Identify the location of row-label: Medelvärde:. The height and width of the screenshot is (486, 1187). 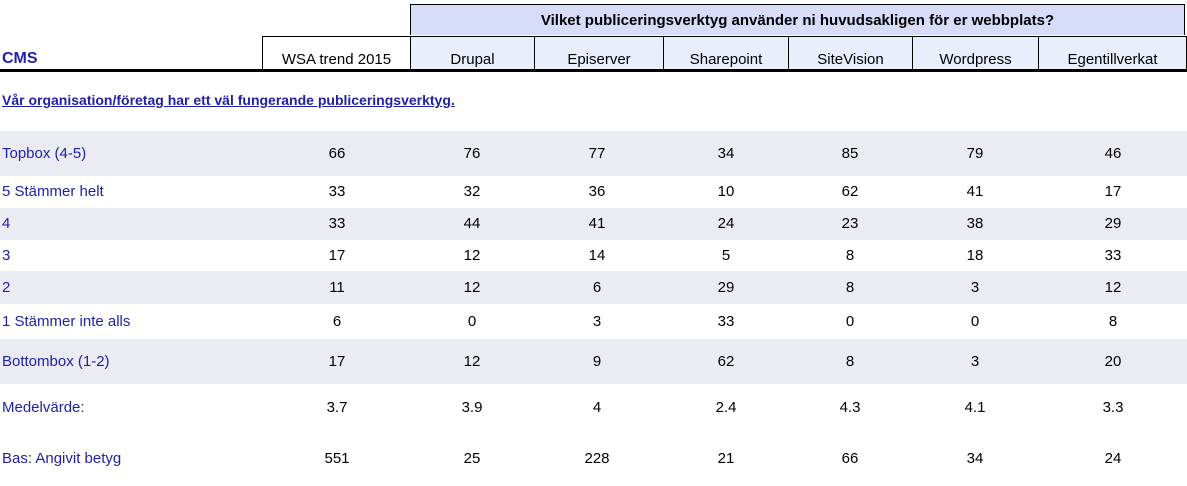
(43, 407).